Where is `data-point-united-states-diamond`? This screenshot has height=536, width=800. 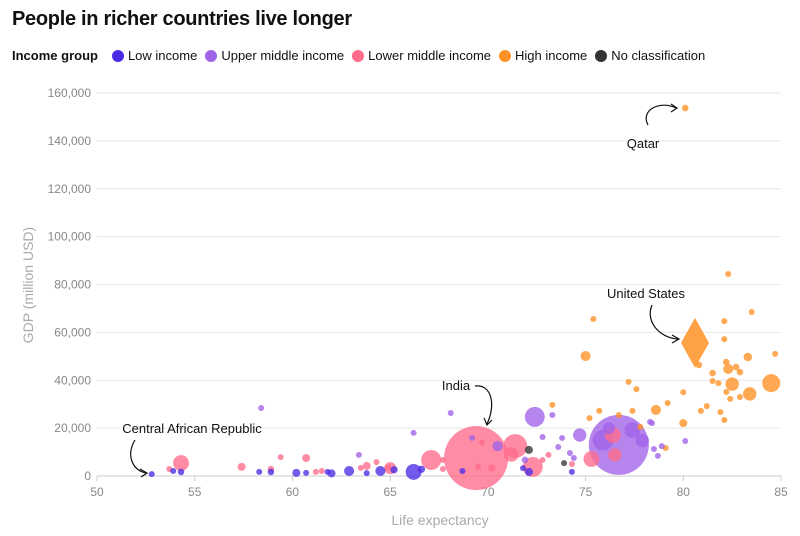 data-point-united-states-diamond is located at coordinates (695, 342).